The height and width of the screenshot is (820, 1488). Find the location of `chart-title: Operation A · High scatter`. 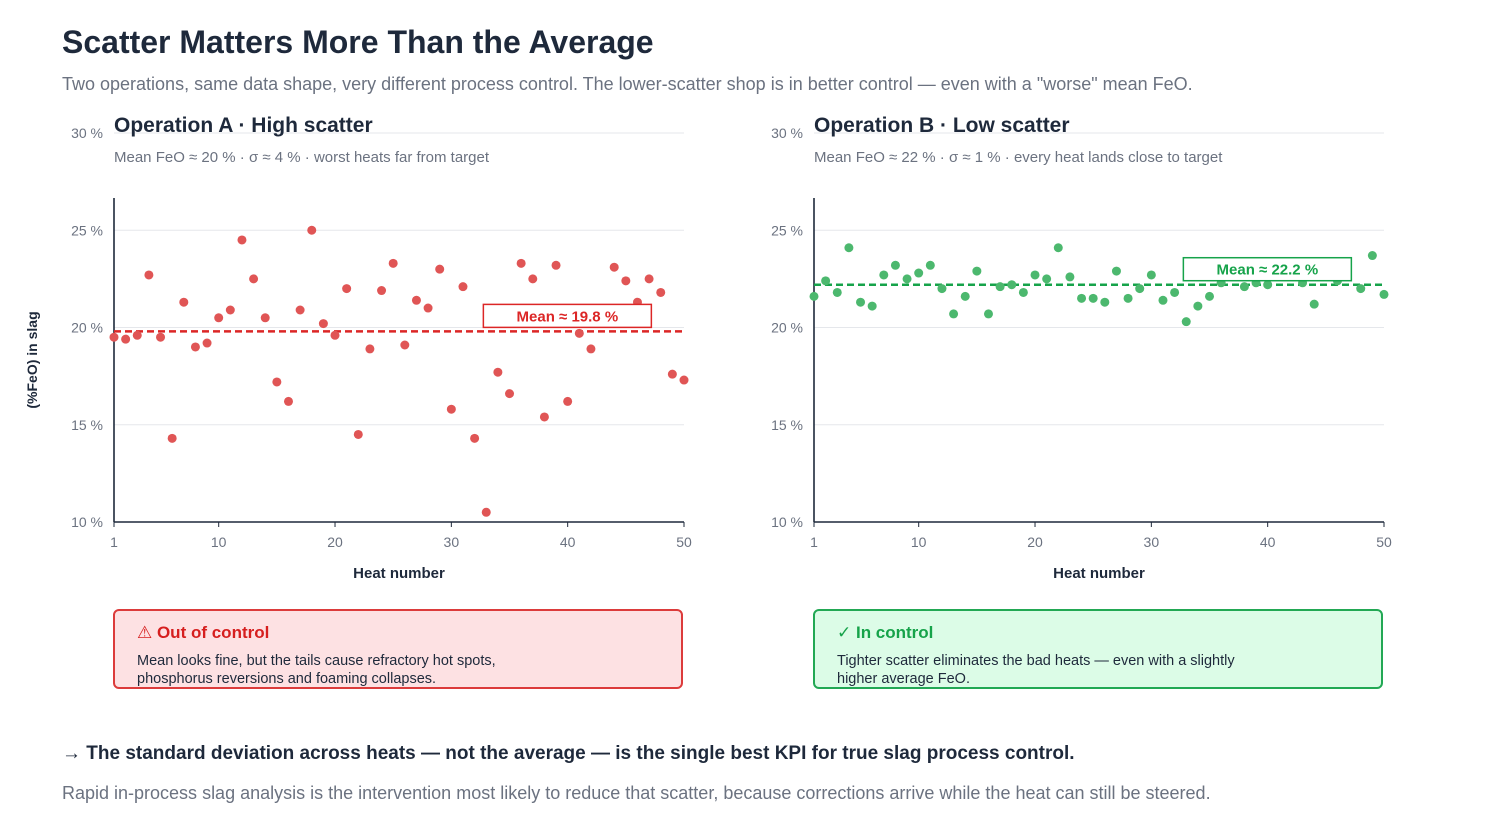

chart-title: Operation A · High scatter is located at coordinates (243, 125).